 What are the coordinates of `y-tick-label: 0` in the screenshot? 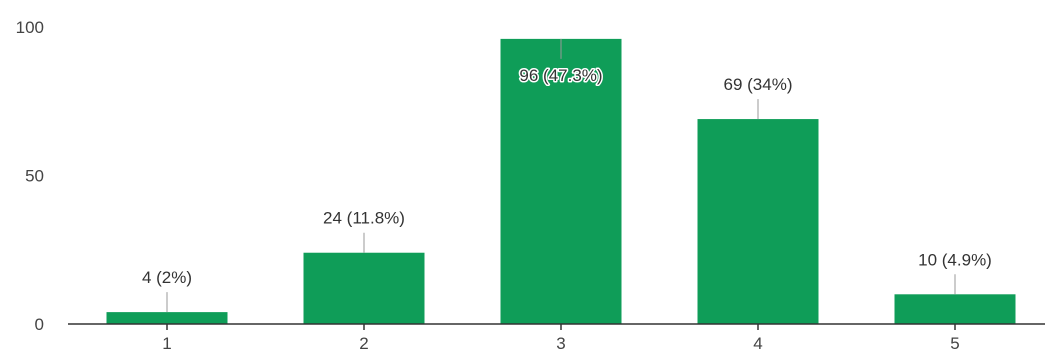 It's located at (39, 324).